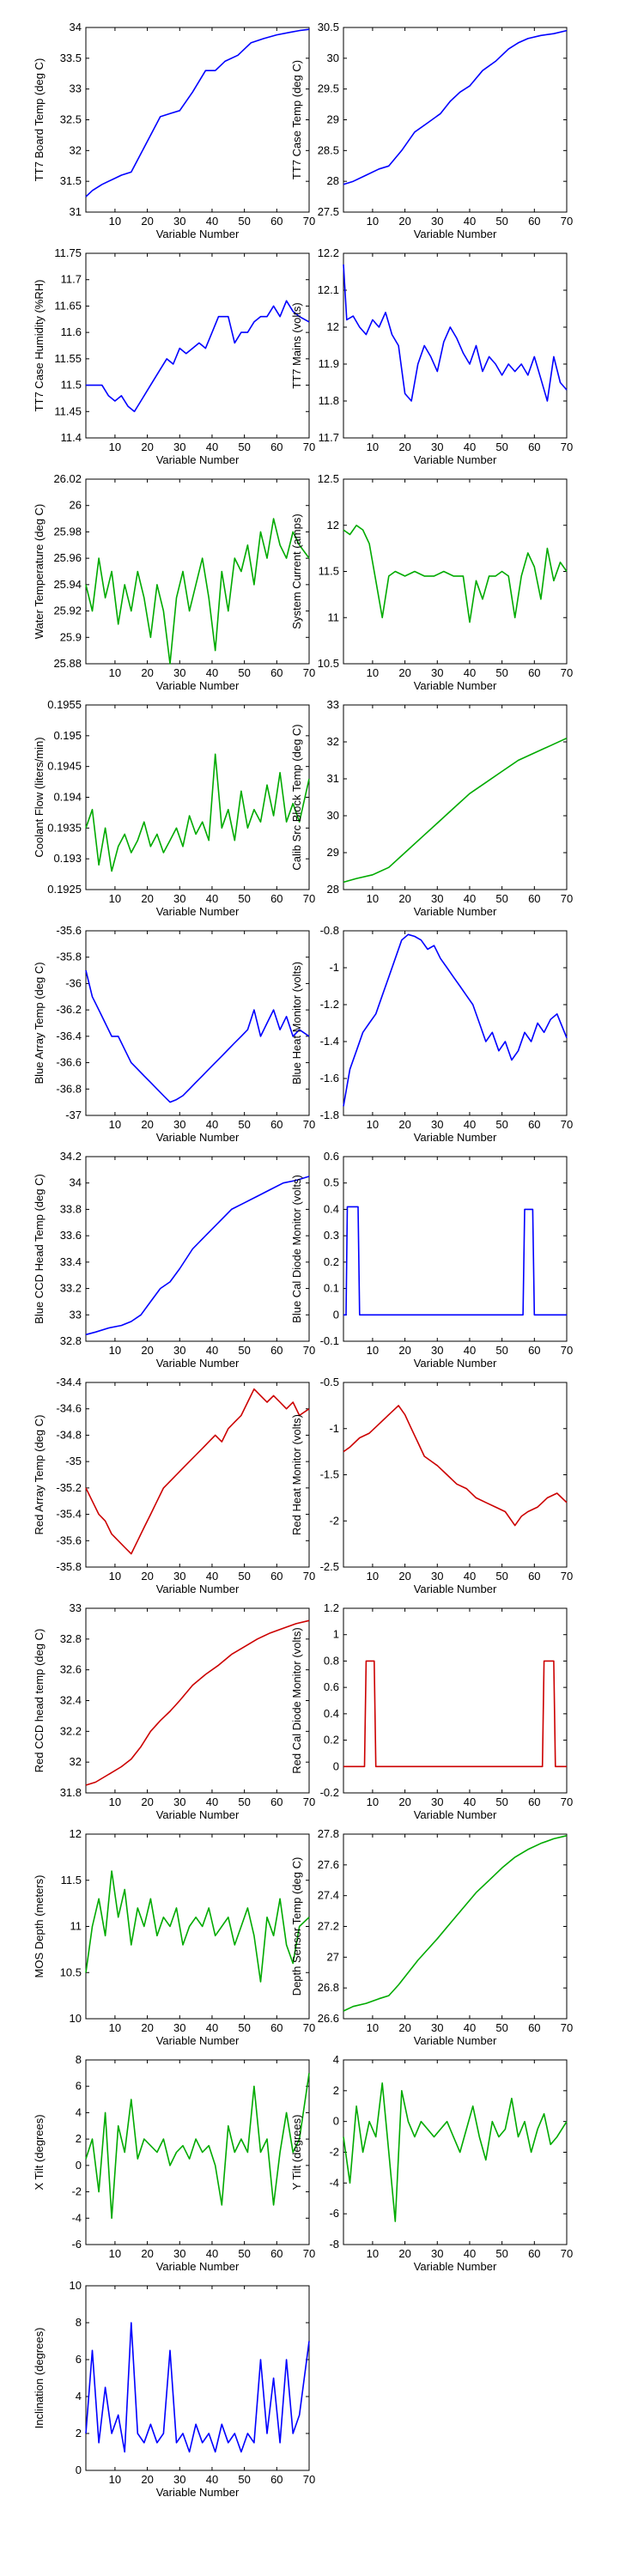 The width and height of the screenshot is (644, 2576). What do you see at coordinates (71, 119) in the screenshot?
I see `y-tick-label: 32.5` at bounding box center [71, 119].